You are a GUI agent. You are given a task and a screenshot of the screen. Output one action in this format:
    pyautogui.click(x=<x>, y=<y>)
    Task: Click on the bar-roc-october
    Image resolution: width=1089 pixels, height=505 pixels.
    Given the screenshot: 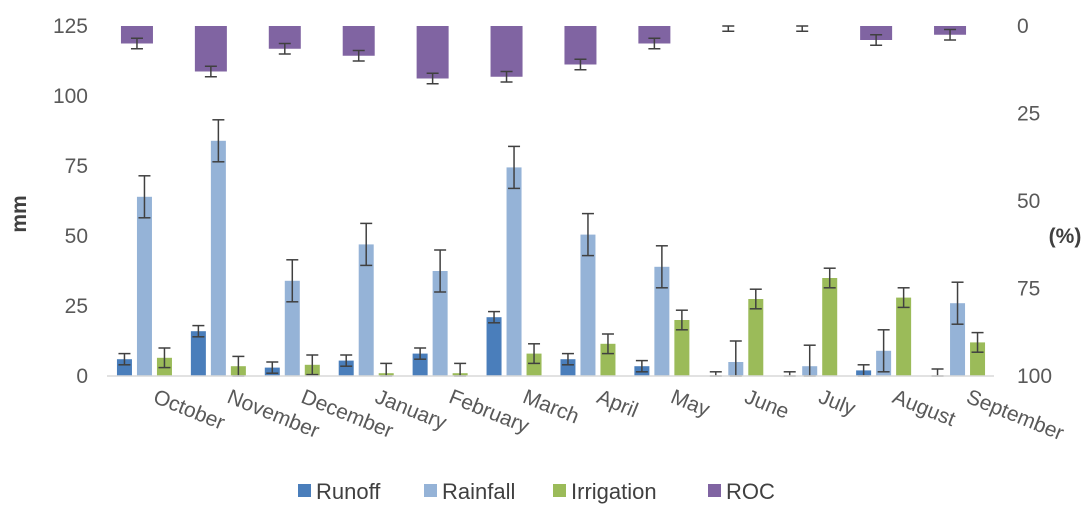 What is the action you would take?
    pyautogui.click(x=136, y=35)
    